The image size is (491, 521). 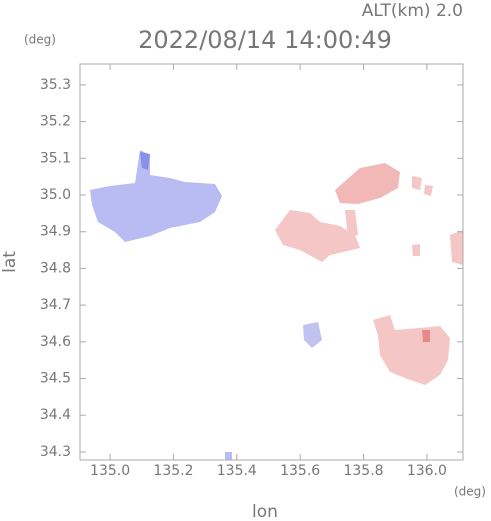 I want to click on x-tick-label: 135.2, so click(x=173, y=471).